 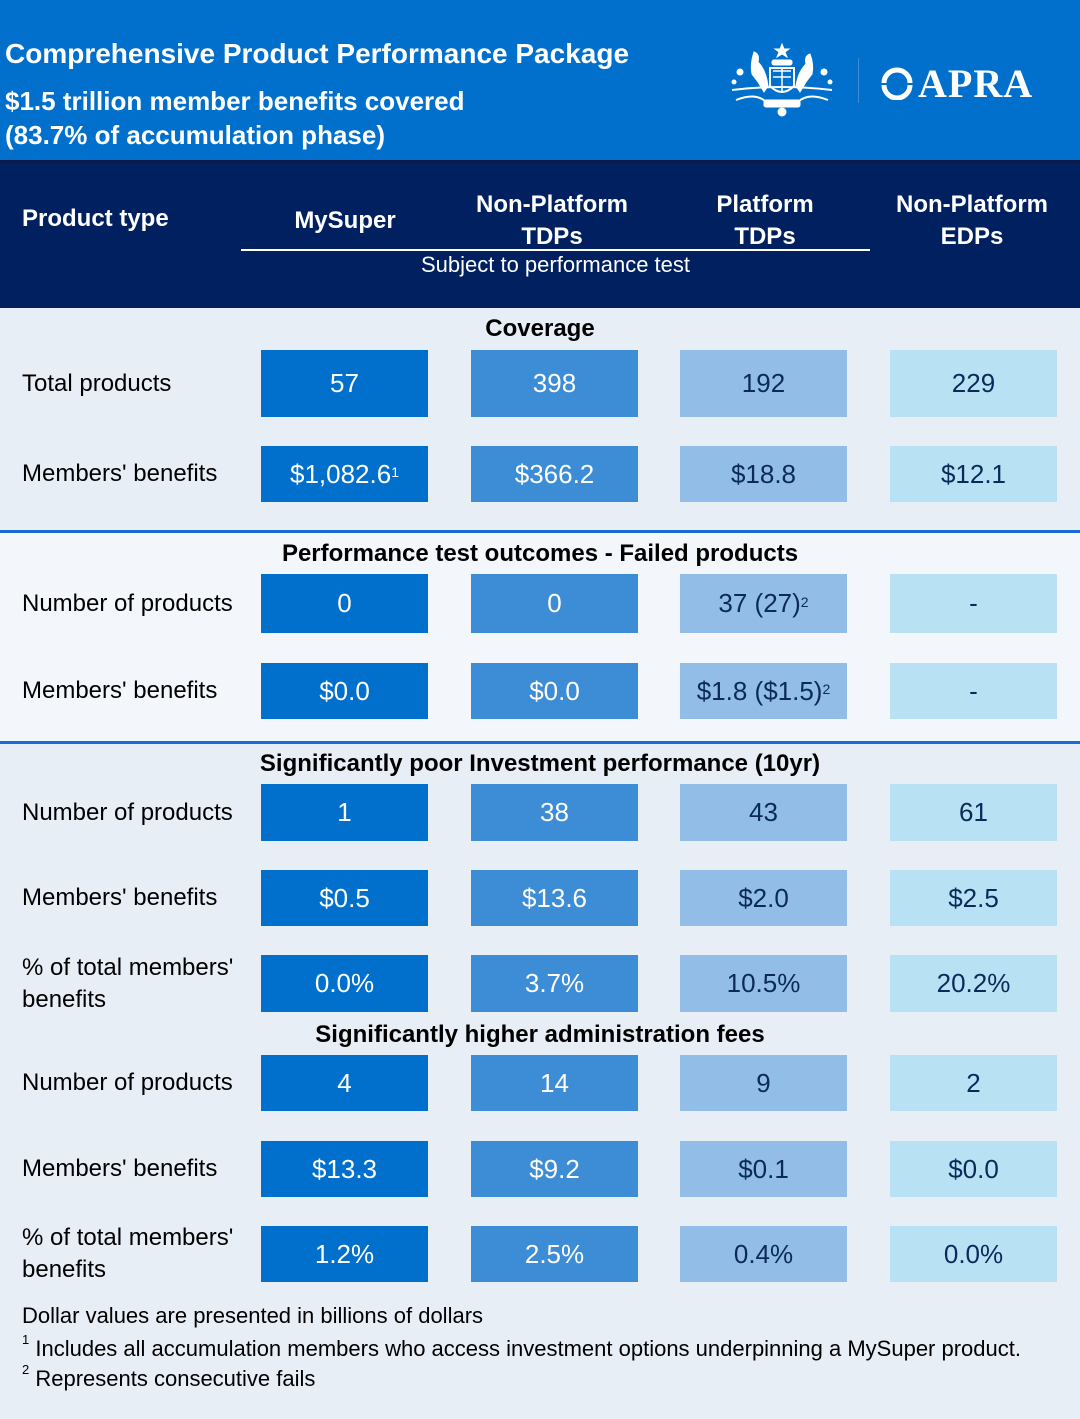 I want to click on value-cell: $2.0, so click(x=763, y=898).